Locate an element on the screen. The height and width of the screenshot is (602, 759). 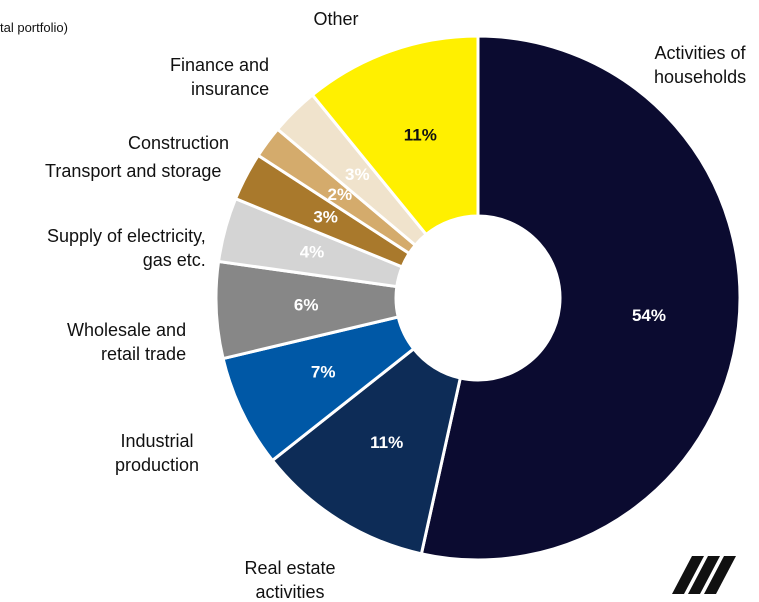
category-label: Finance and insurance is located at coordinates (220, 77).